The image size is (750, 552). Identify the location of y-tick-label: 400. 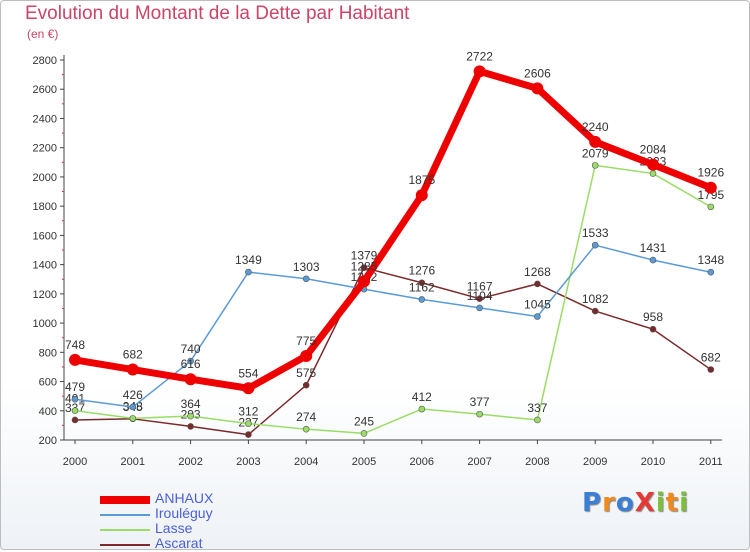
(48, 412).